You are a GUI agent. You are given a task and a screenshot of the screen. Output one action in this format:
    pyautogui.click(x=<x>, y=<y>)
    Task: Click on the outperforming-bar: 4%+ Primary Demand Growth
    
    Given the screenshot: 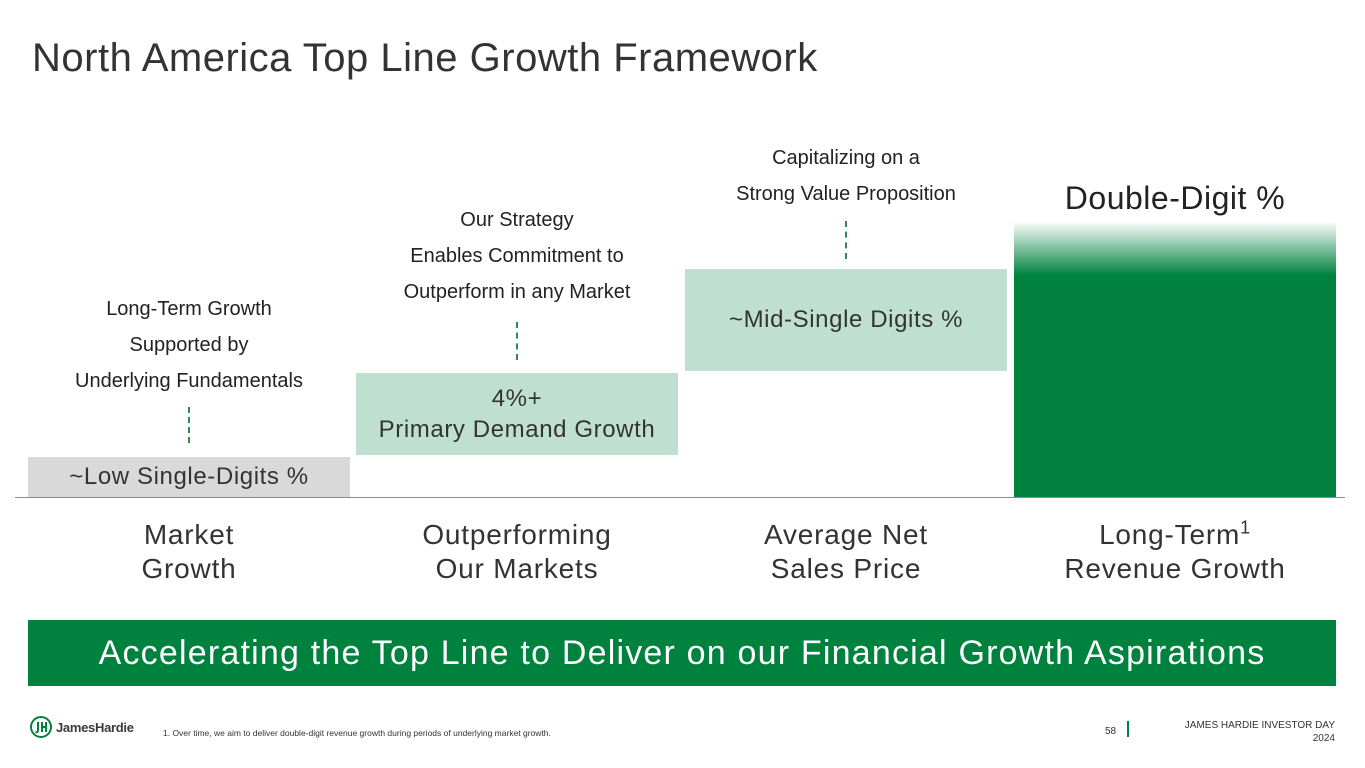 What is the action you would take?
    pyautogui.click(x=517, y=414)
    